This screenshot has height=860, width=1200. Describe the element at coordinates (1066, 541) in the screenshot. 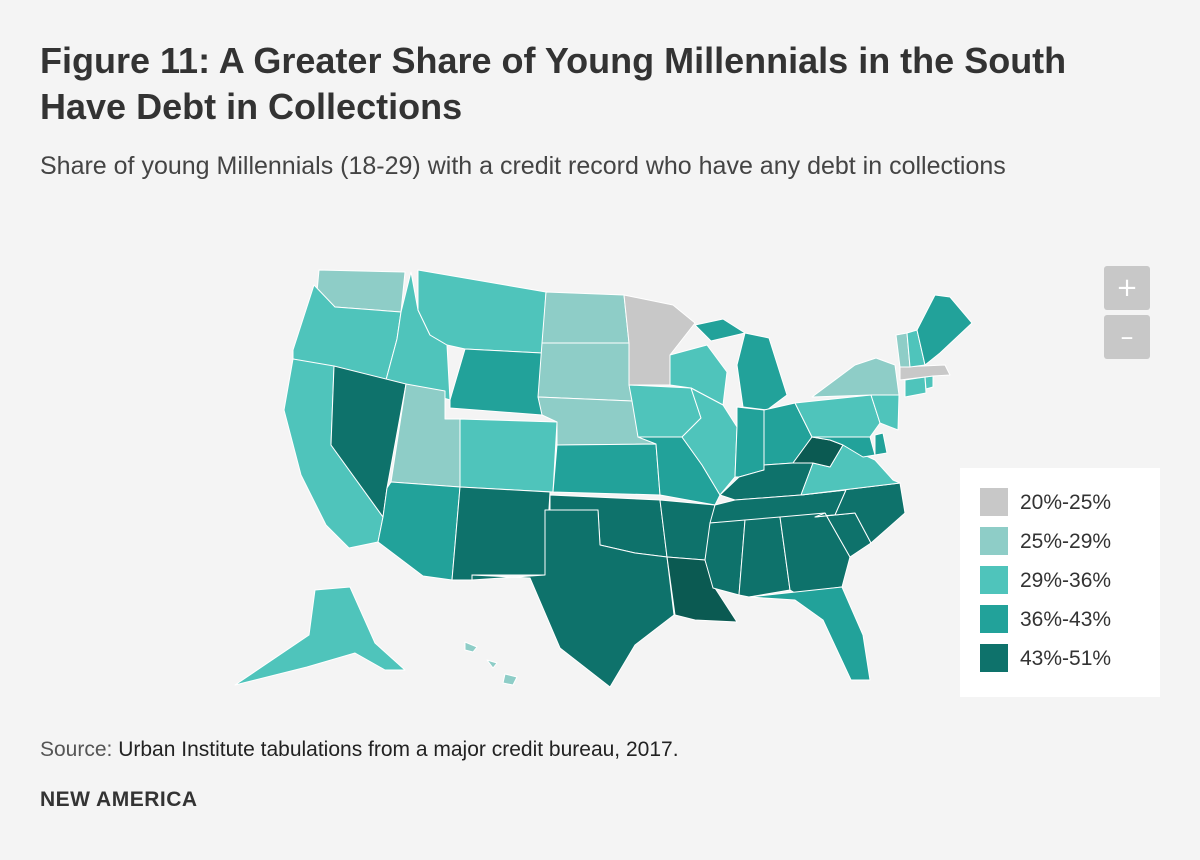

I see `legend-label: 25%-29%` at that location.